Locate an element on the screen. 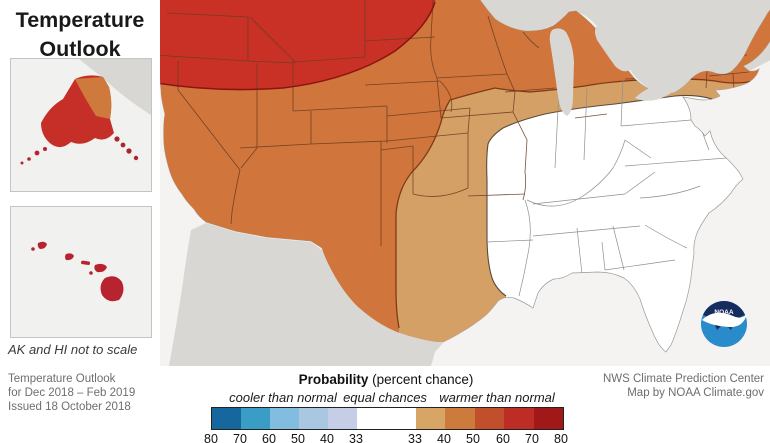 This screenshot has width=770, height=443. legend-title-bold: Probability is located at coordinates (333, 379).